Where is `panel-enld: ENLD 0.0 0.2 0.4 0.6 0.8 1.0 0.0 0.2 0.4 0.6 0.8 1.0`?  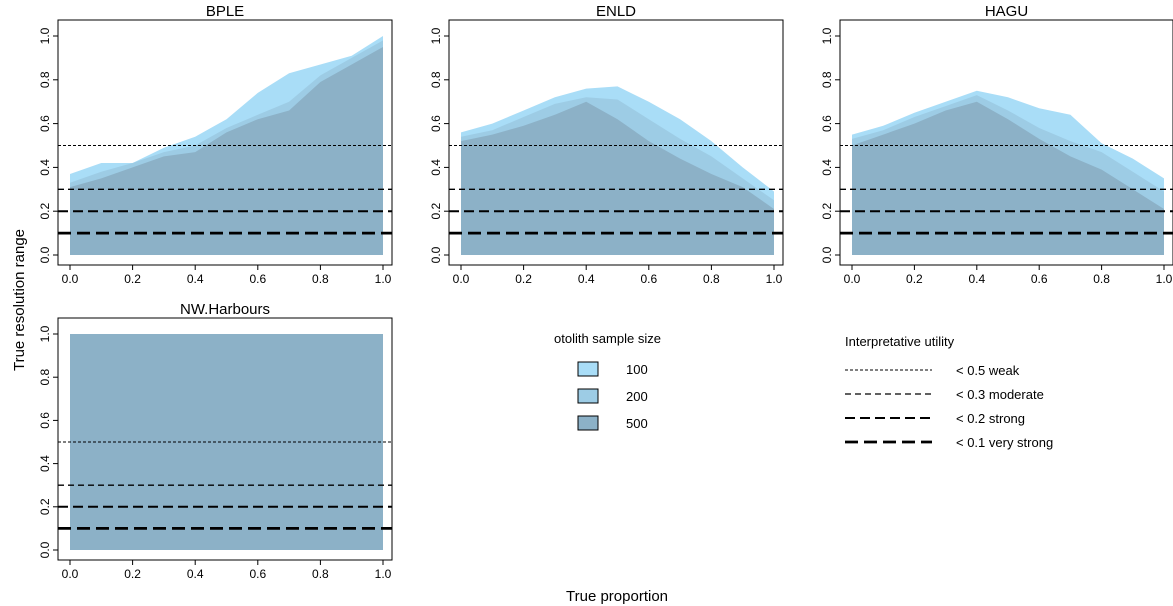 panel-enld: ENLD 0.0 0.2 0.4 0.6 0.8 1.0 0.0 0.2 0.4 0.6 0.8 1.0 is located at coordinates (606, 144).